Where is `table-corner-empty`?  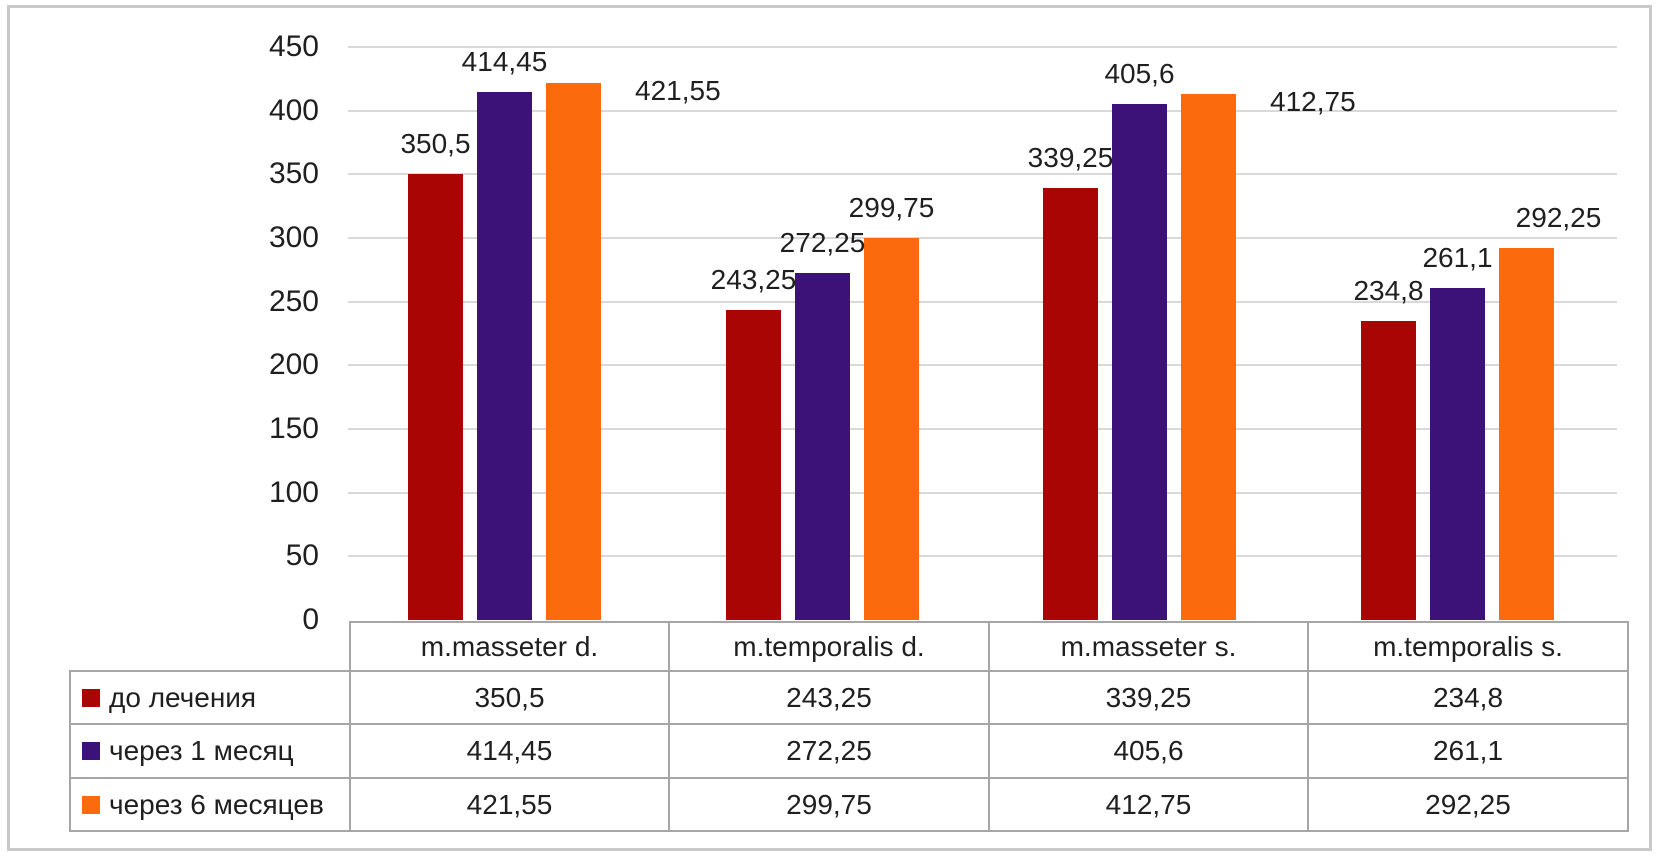
table-corner-empty is located at coordinates (210, 646).